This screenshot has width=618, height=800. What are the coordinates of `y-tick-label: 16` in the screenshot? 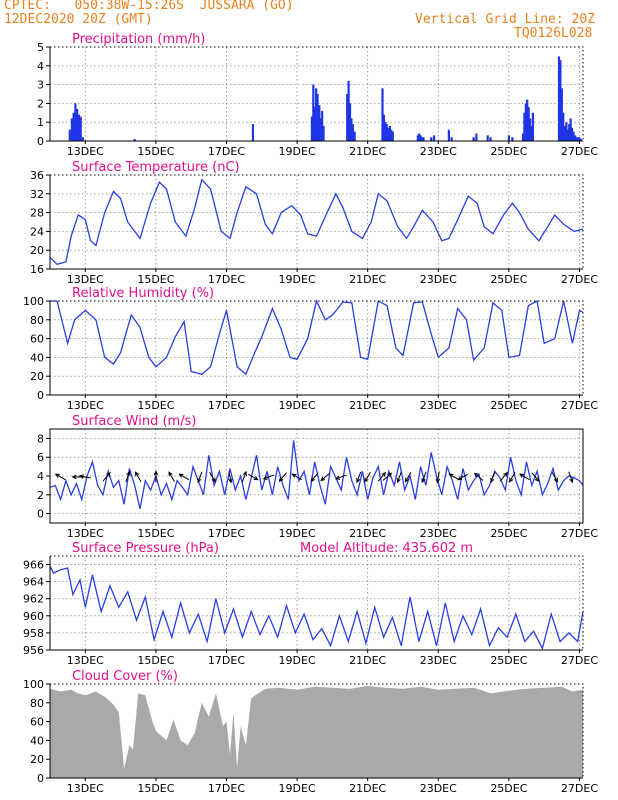 It's located at (37, 269).